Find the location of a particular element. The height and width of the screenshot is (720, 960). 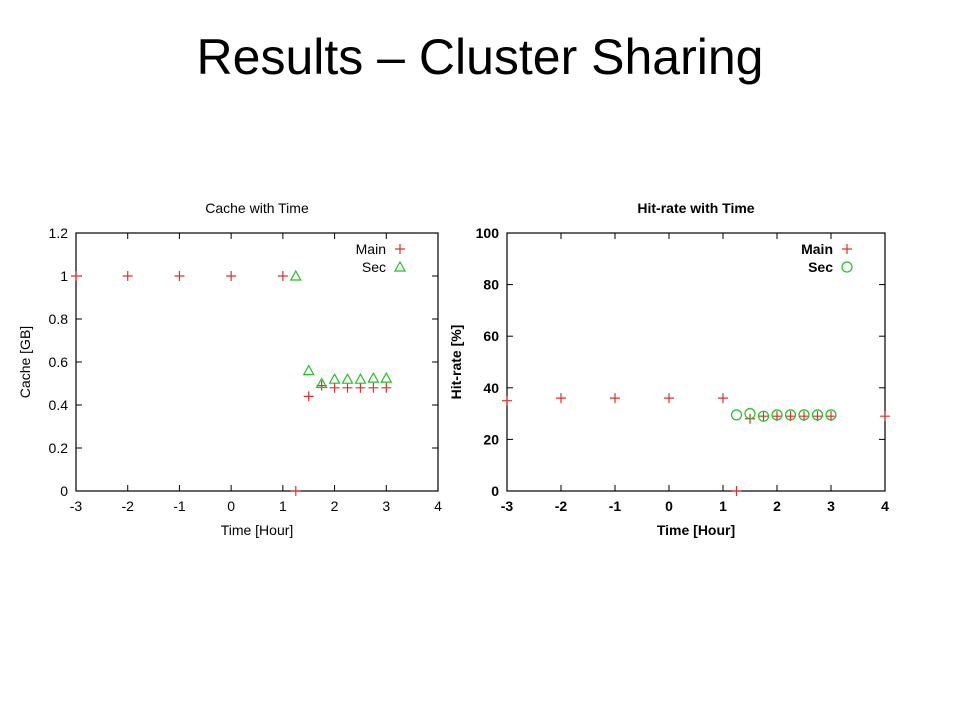

y-tick-label: 40 is located at coordinates (491, 388).